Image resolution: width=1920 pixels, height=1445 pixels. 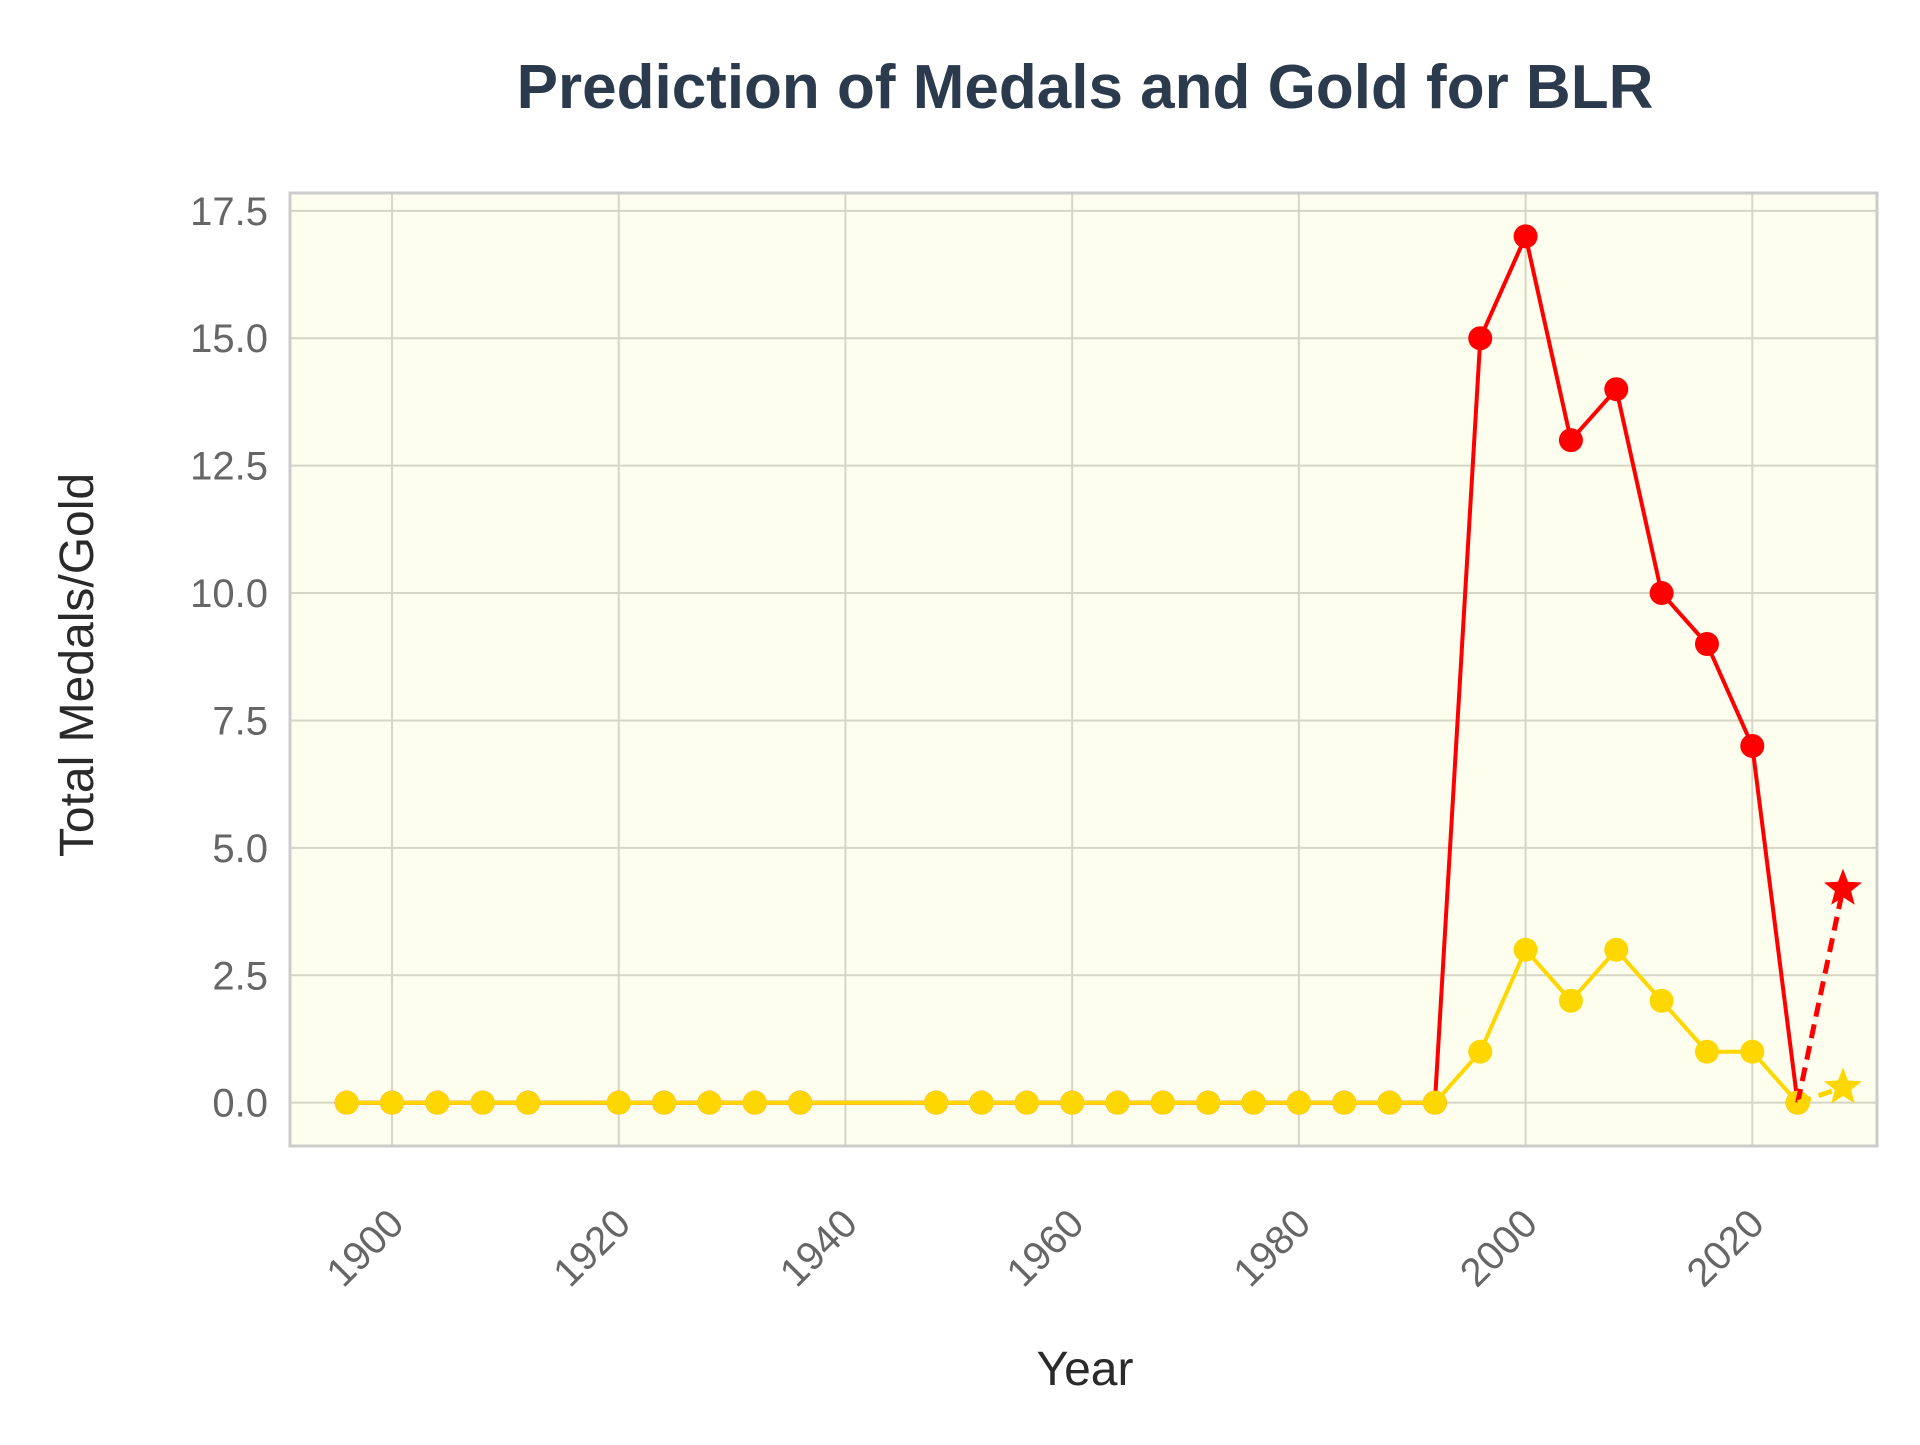 I want to click on x-tick-label: 1900, so click(x=365, y=1248).